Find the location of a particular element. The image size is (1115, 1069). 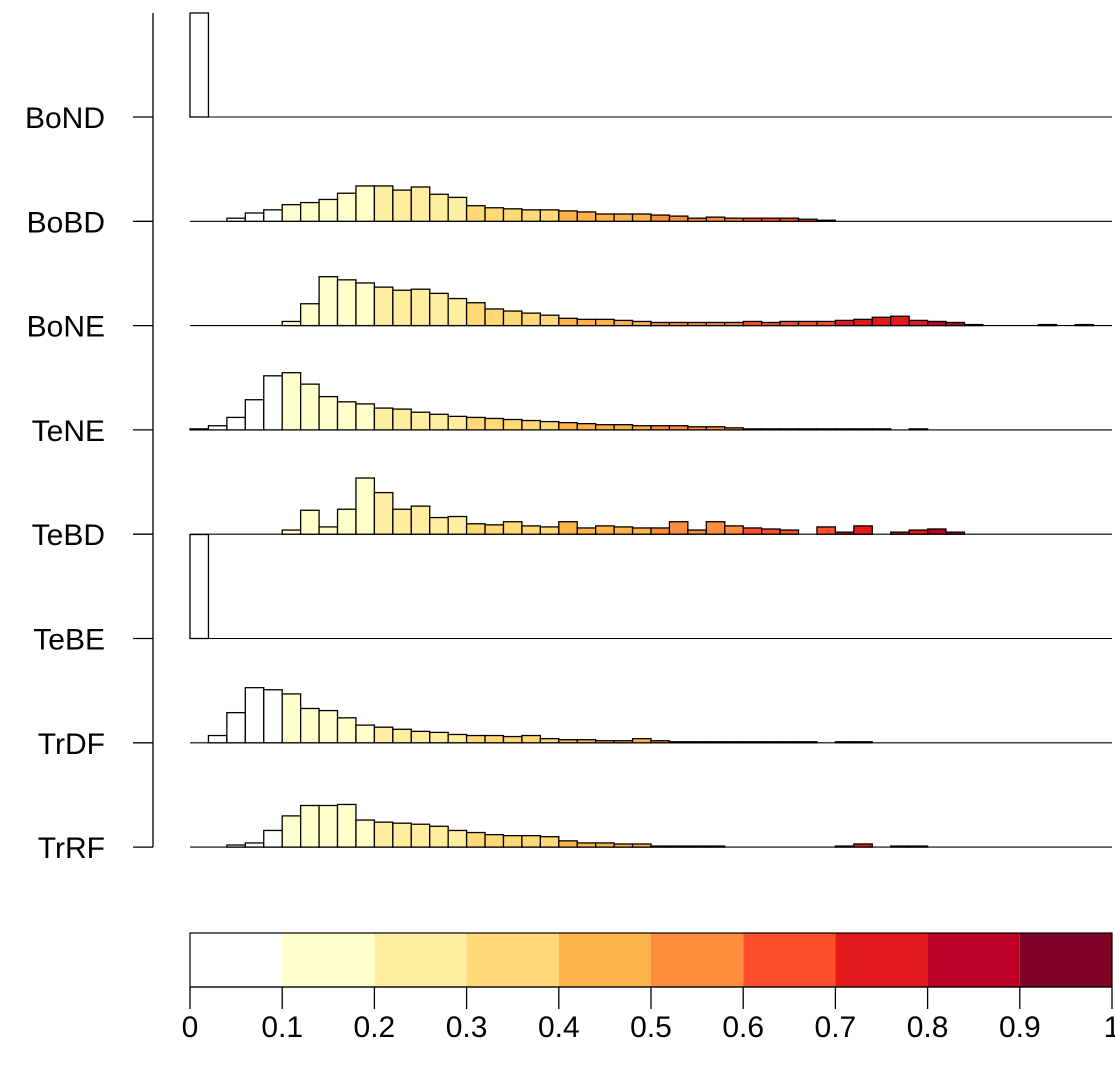

category-label: TeBD is located at coordinates (68, 535).